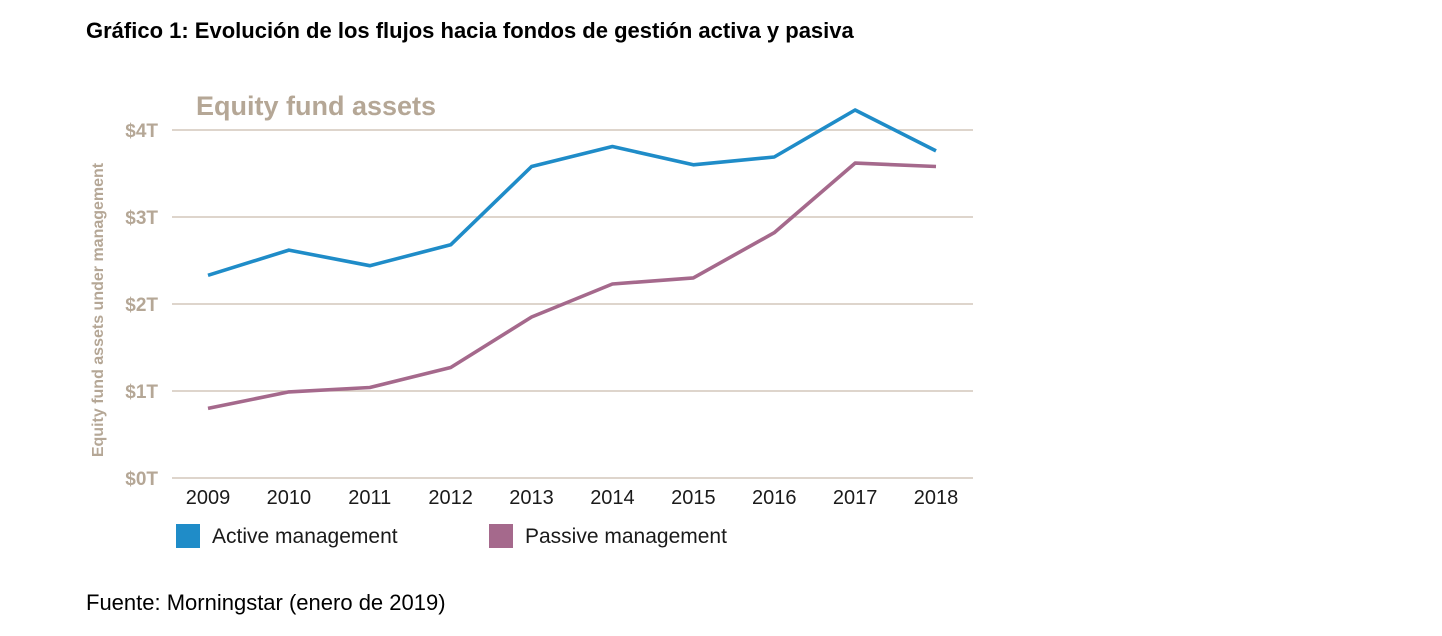 The image size is (1442, 636). I want to click on legend-label-active: Active management, so click(305, 536).